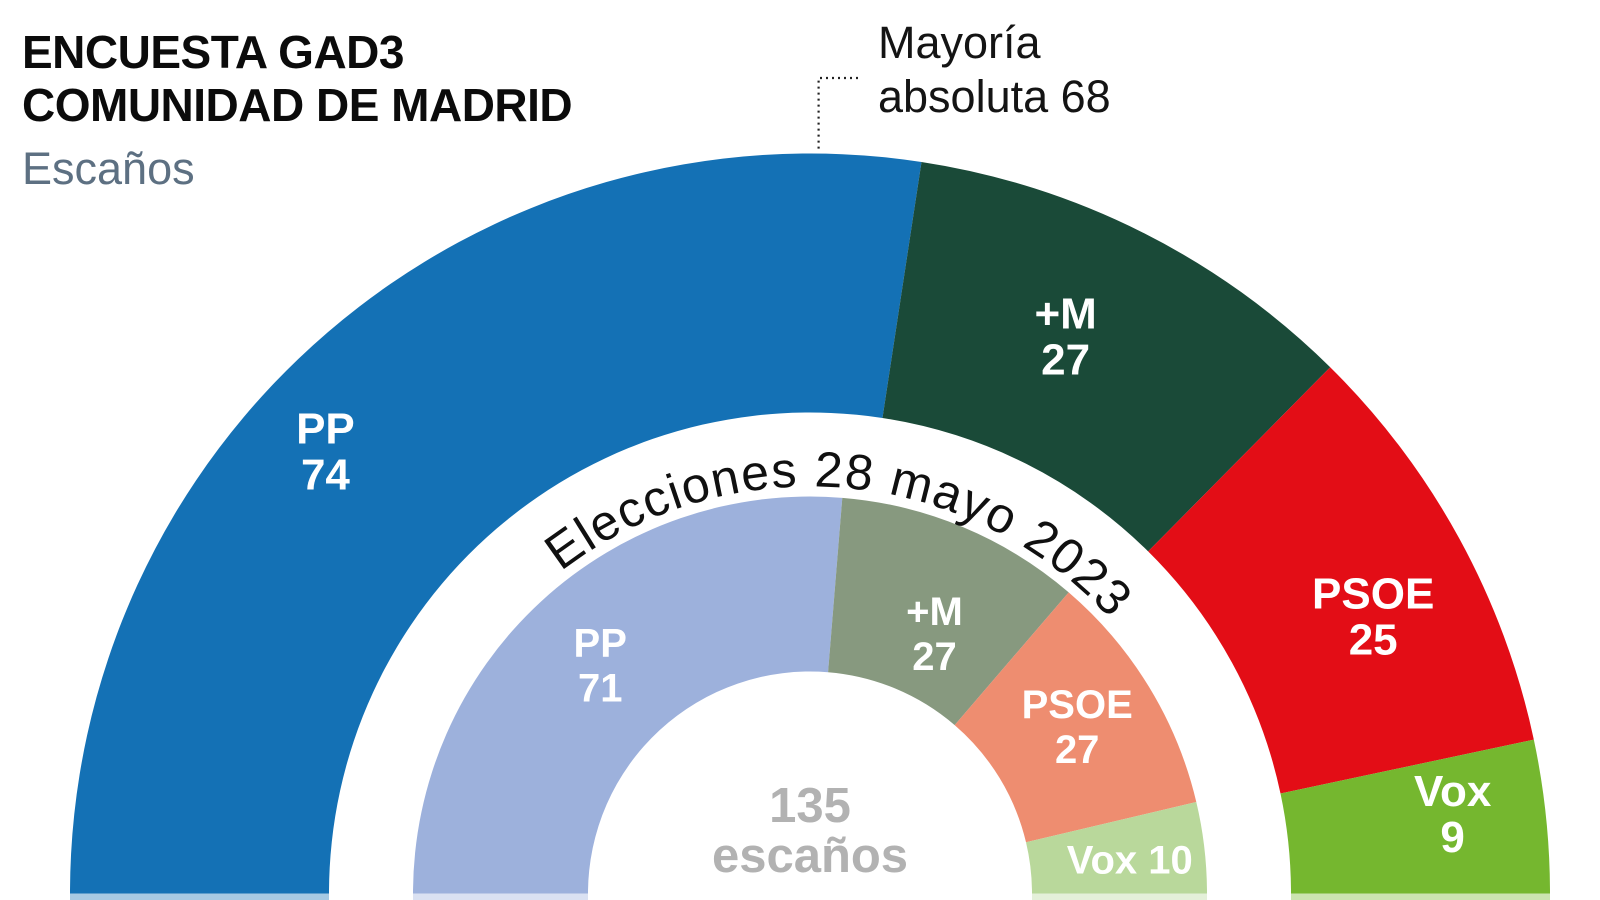 The image size is (1600, 900). What do you see at coordinates (994, 96) in the screenshot?
I see `majority-annotation-line-2: absoluta 68` at bounding box center [994, 96].